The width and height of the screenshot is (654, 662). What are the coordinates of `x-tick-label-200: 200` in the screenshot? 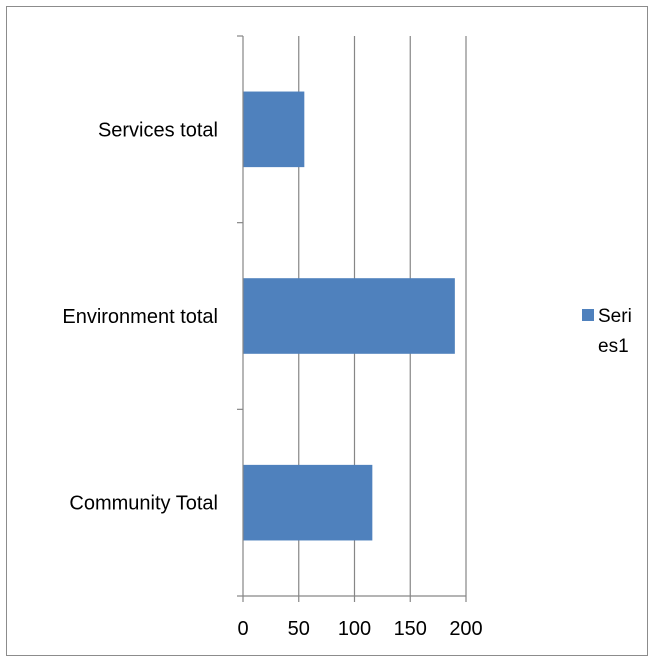 It's located at (465, 629).